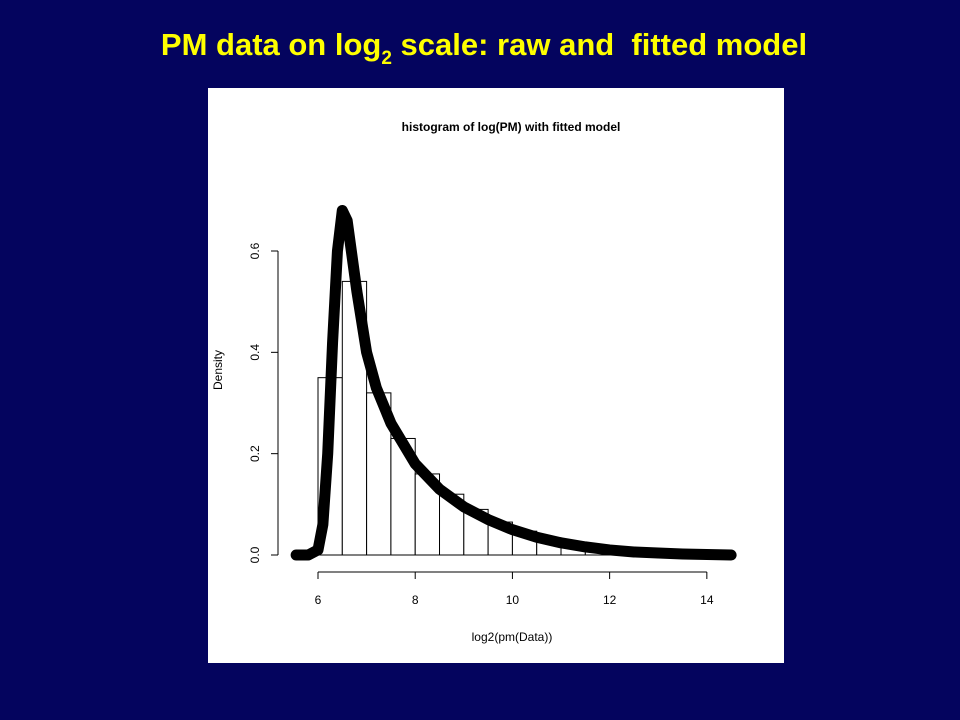 This screenshot has height=720, width=960. What do you see at coordinates (255, 453) in the screenshot?
I see `y-tick-label: 0.2` at bounding box center [255, 453].